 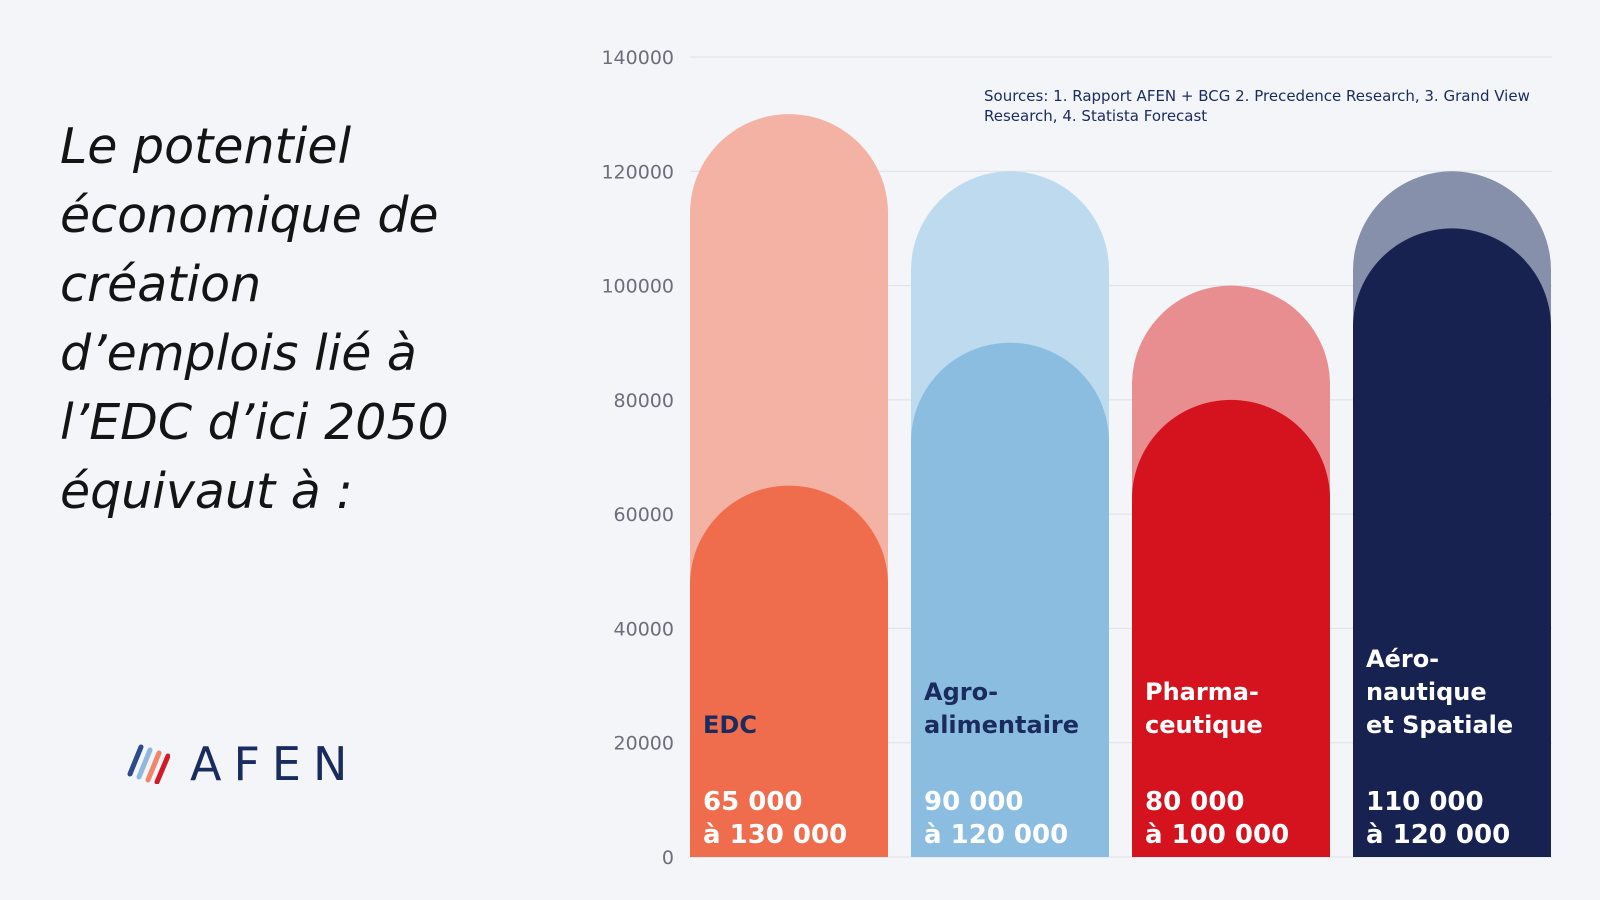 What do you see at coordinates (730, 725) in the screenshot?
I see `category-label: EDC` at bounding box center [730, 725].